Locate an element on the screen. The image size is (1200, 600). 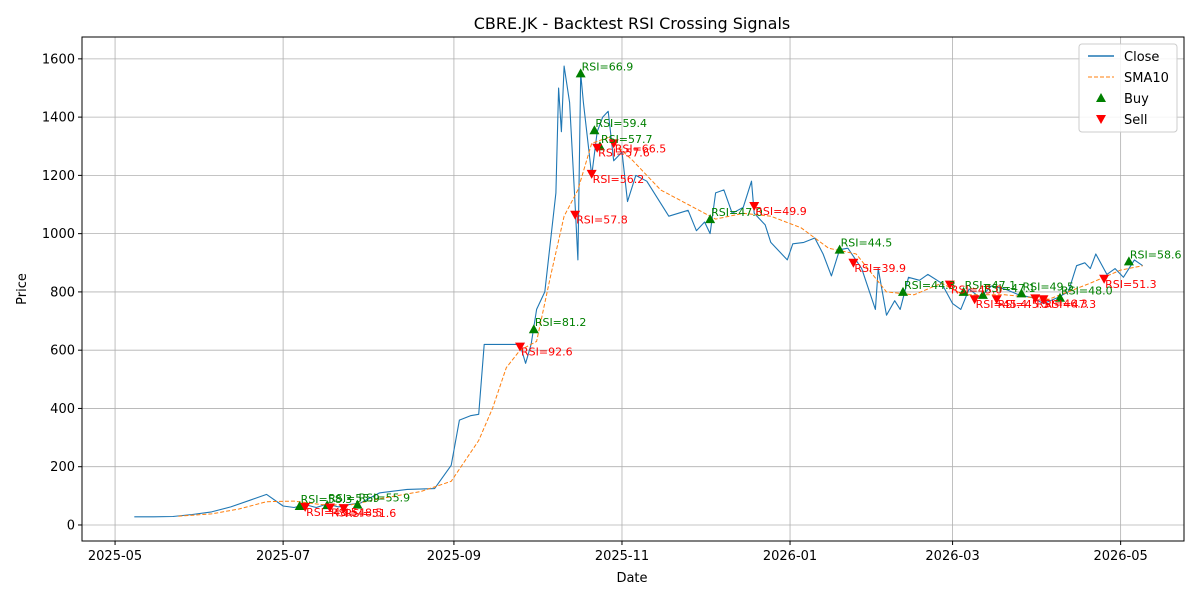
buy-annotation: RSI=49.5 is located at coordinates (1048, 286).